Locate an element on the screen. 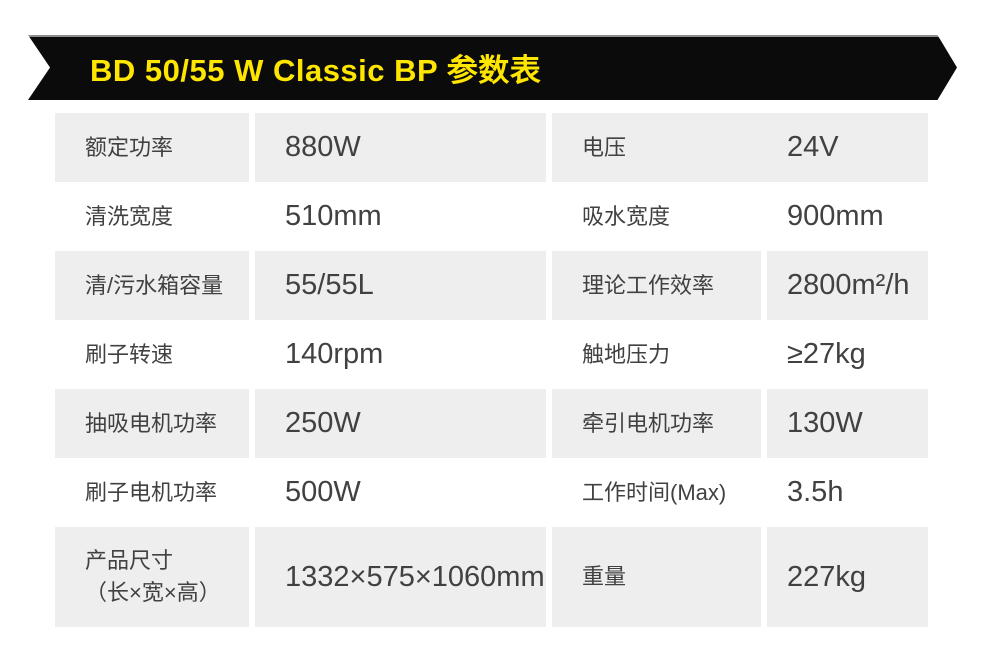  spec-label: 产品尺寸 （长×宽×高） is located at coordinates (153, 576).